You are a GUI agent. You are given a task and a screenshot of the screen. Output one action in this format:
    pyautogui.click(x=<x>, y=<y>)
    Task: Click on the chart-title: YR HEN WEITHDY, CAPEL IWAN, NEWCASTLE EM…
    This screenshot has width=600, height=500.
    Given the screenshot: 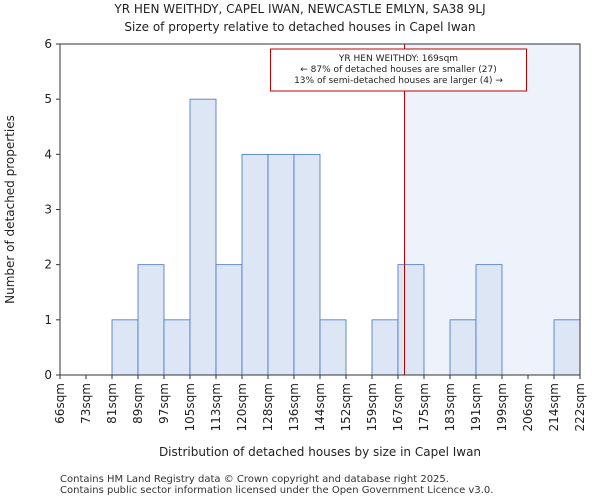 What is the action you would take?
    pyautogui.click(x=300, y=9)
    